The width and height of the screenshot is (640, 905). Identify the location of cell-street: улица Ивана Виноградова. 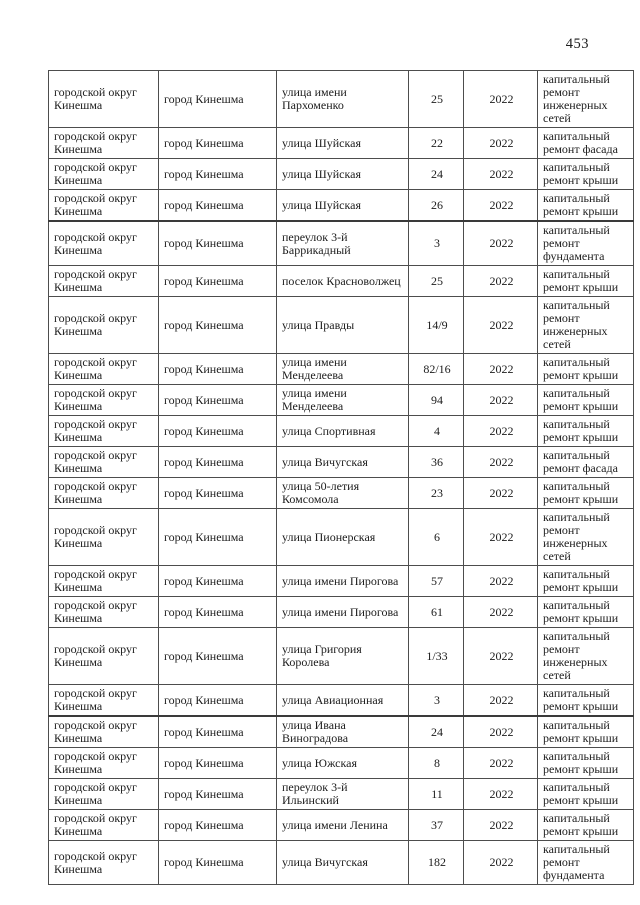
(342, 731).